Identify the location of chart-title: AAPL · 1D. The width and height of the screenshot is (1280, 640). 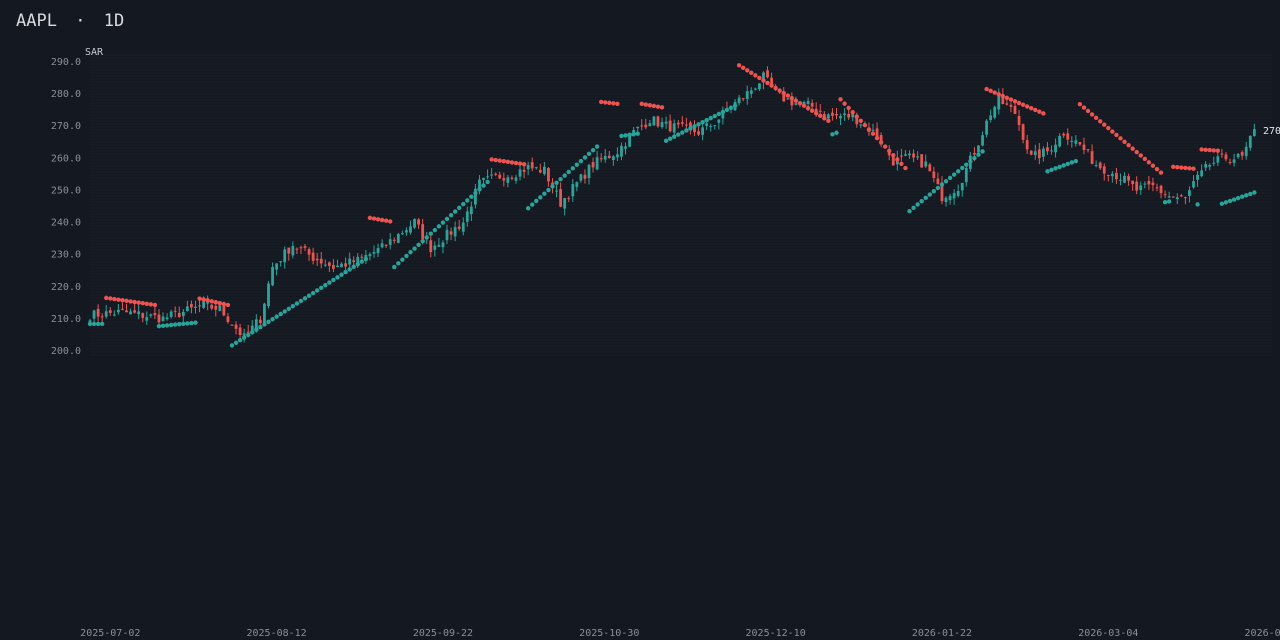
(70, 21).